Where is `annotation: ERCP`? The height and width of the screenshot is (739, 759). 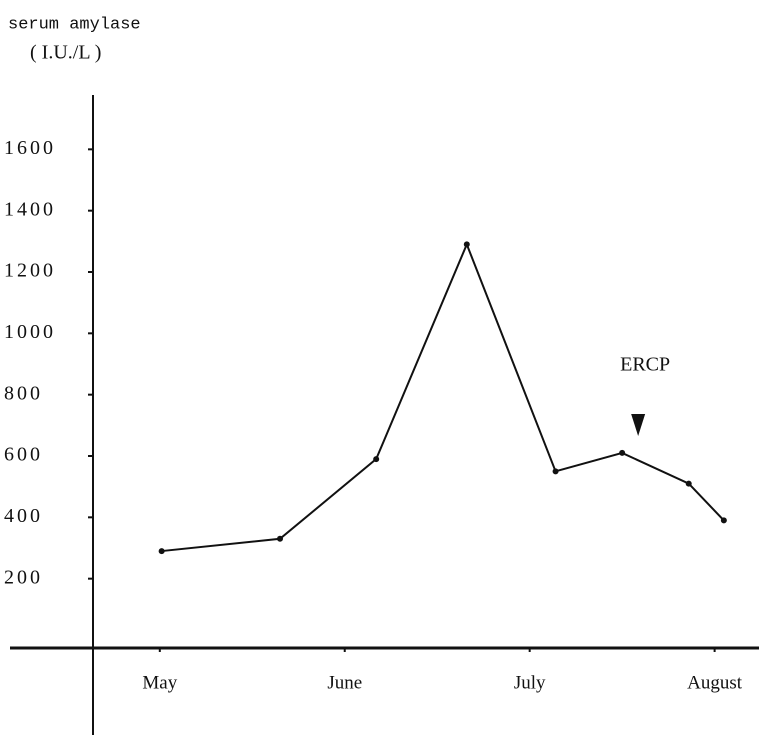
annotation: ERCP is located at coordinates (645, 365).